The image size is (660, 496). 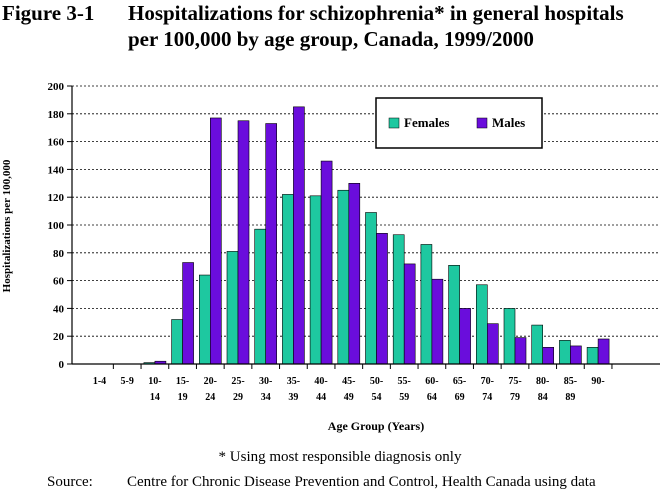 I want to click on x-tick-label: 54, so click(x=377, y=397).